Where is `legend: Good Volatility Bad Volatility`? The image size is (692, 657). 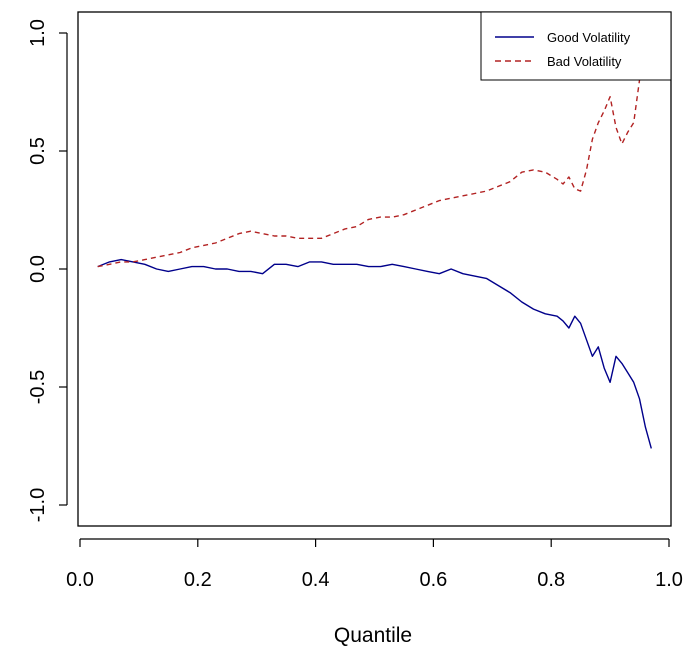 legend: Good Volatility Bad Volatility is located at coordinates (576, 46).